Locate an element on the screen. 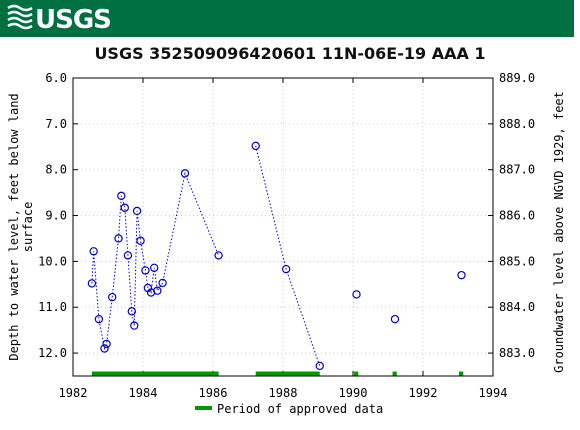 The image size is (580, 430). usgs-logo-mark is located at coordinates (20, 17).